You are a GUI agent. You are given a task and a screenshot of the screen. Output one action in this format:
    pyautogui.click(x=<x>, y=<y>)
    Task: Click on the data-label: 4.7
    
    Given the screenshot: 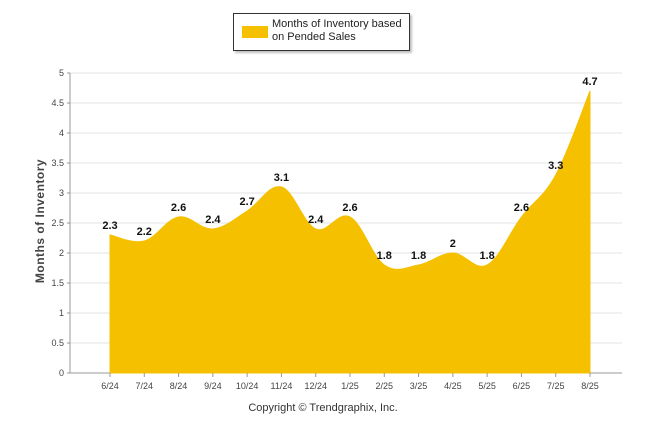 What is the action you would take?
    pyautogui.click(x=589, y=82)
    